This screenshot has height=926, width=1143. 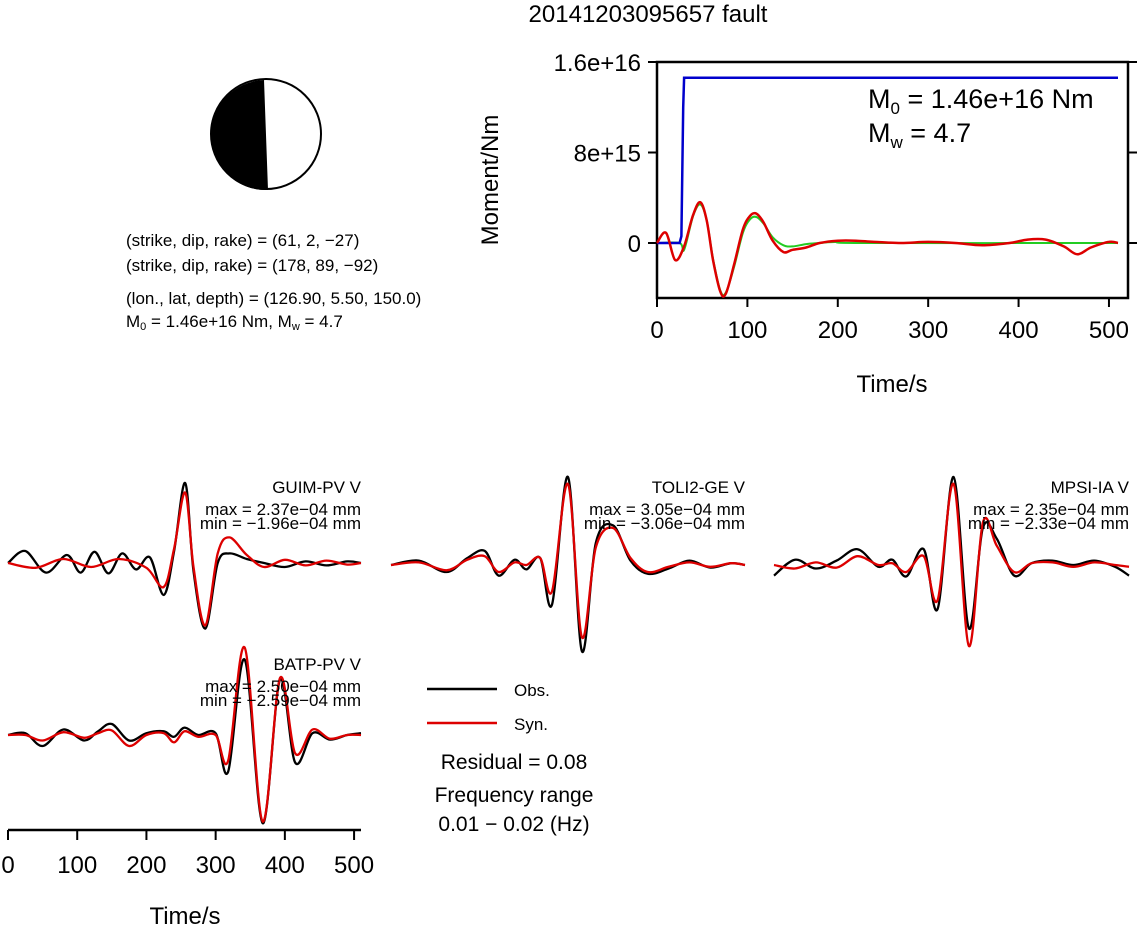 I want to click on moment-box-m0: M0 = 1.46e+16 Nm, so click(x=981, y=101).